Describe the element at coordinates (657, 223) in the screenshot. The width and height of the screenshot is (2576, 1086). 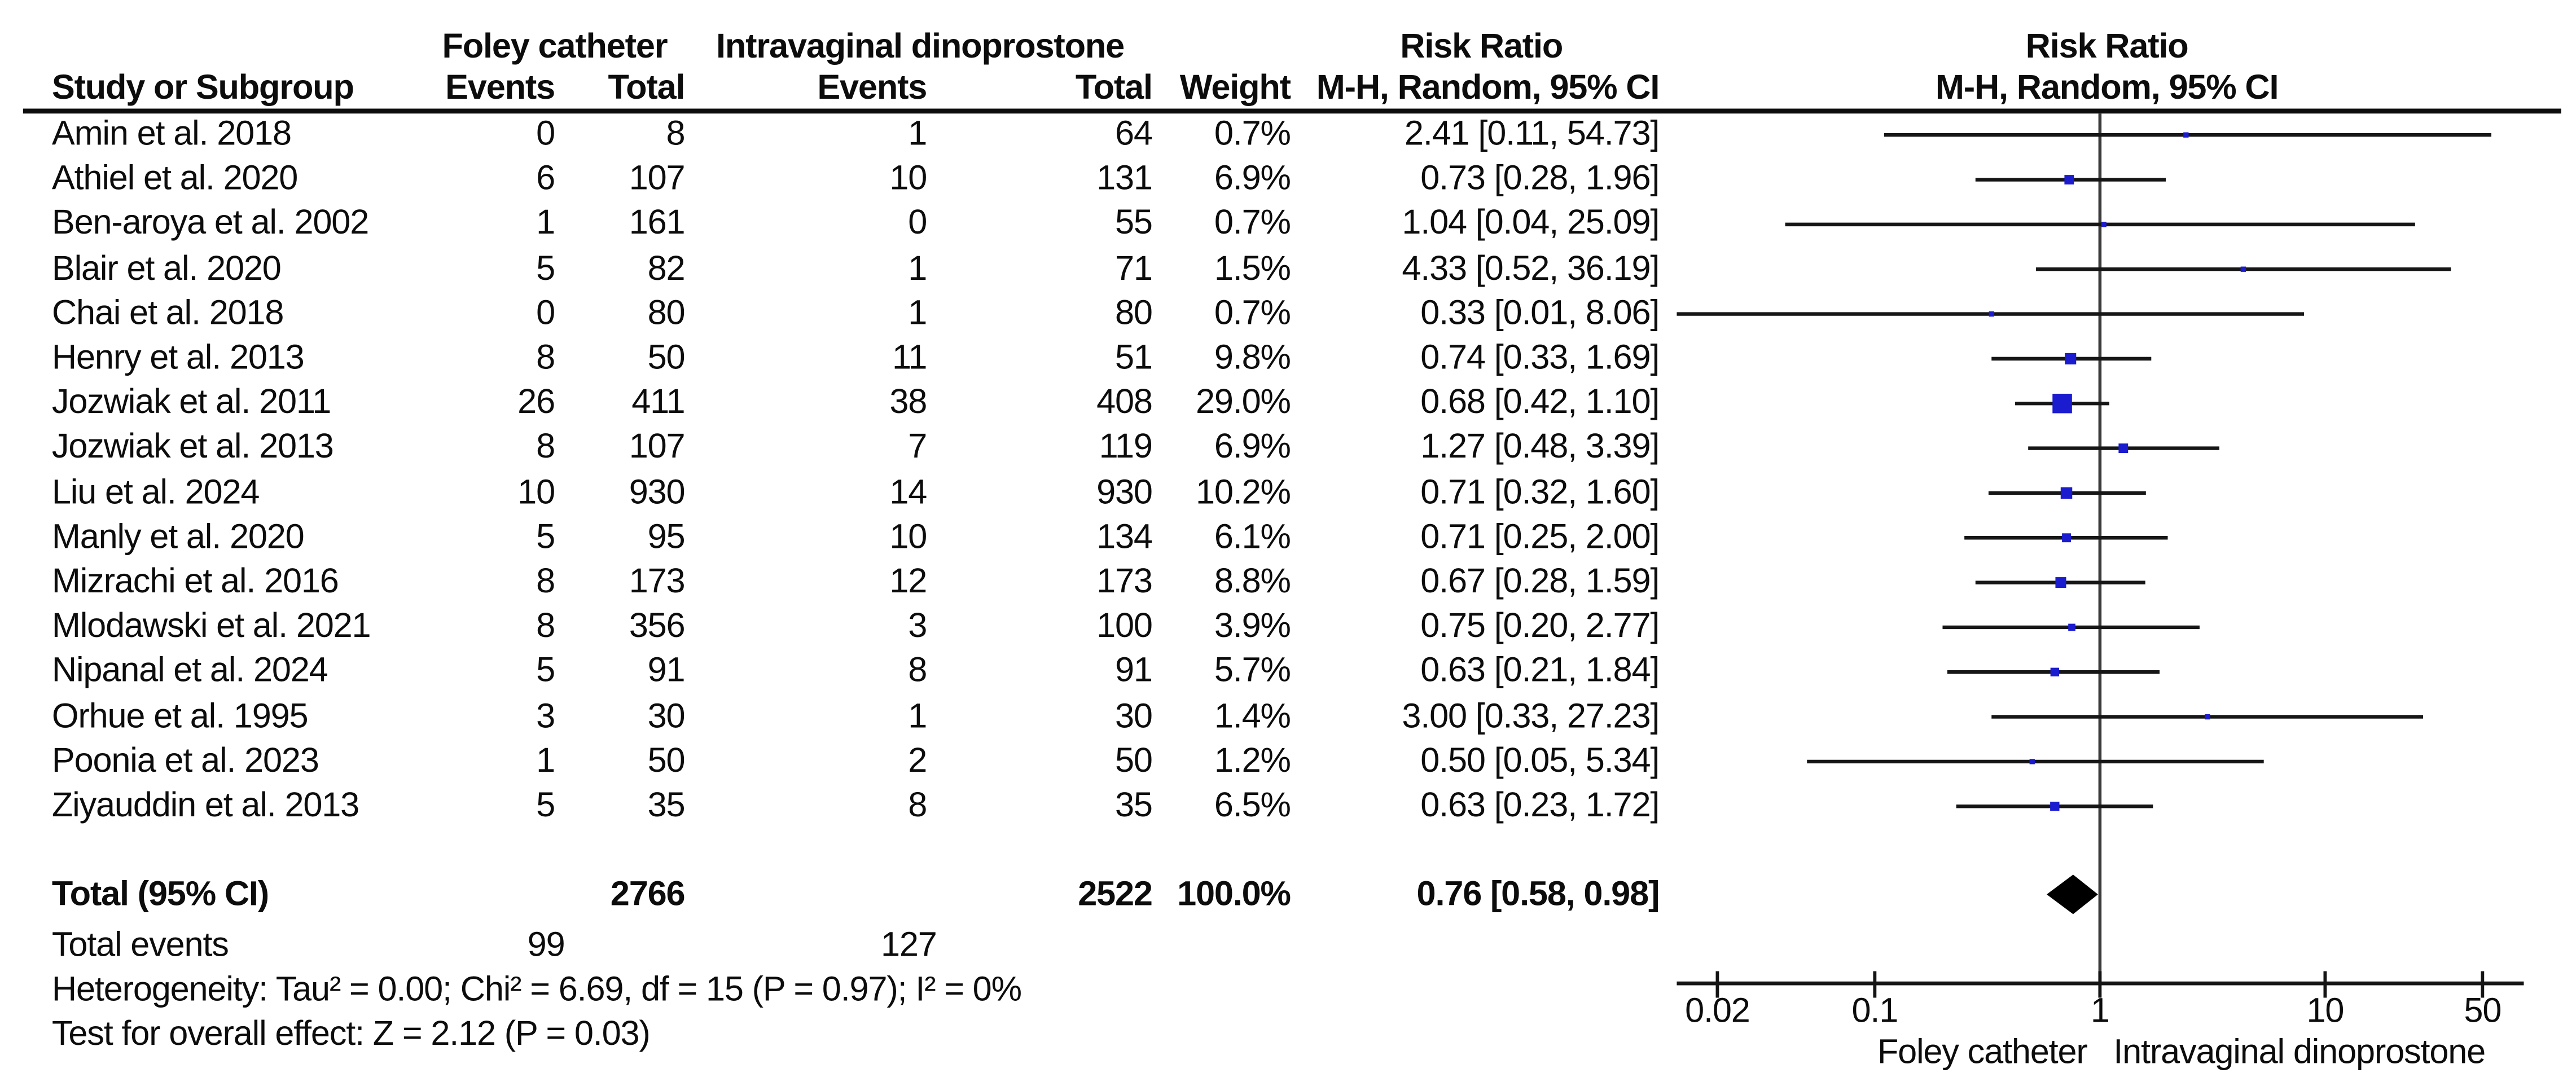
I see `study-total1: 161` at that location.